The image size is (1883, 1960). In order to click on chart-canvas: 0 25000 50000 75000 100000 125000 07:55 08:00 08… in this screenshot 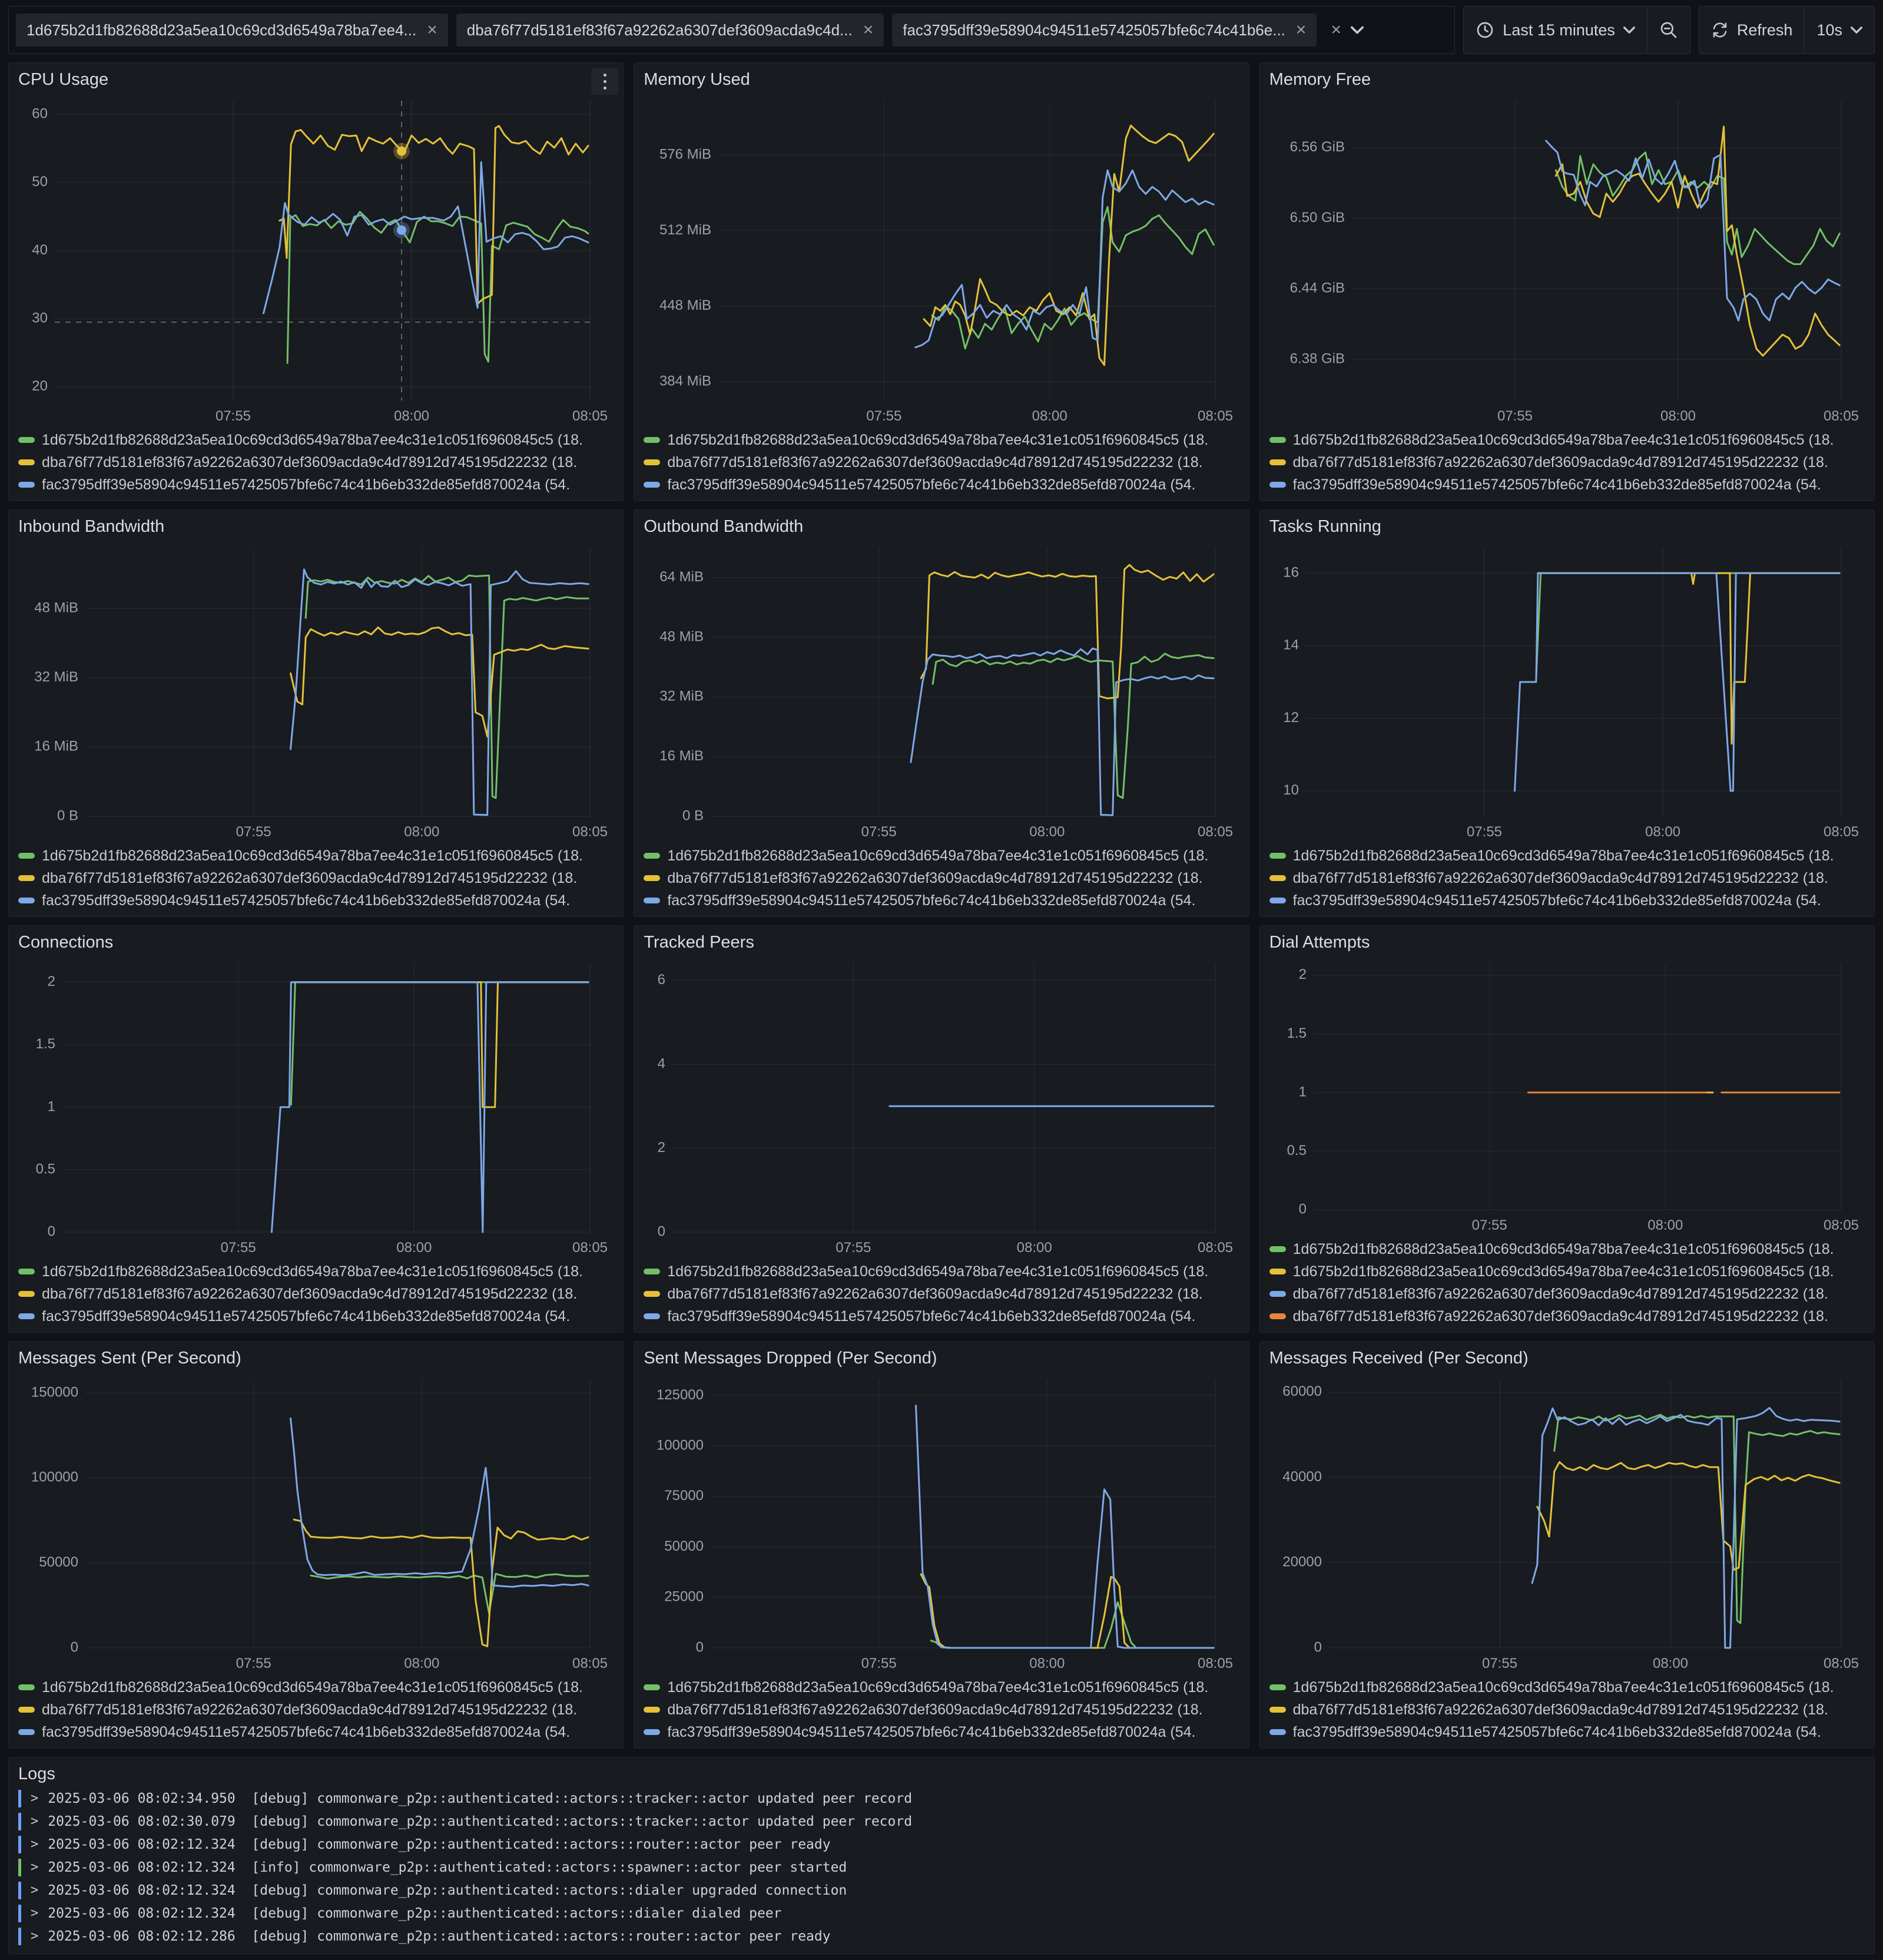, I will do `click(941, 1523)`.